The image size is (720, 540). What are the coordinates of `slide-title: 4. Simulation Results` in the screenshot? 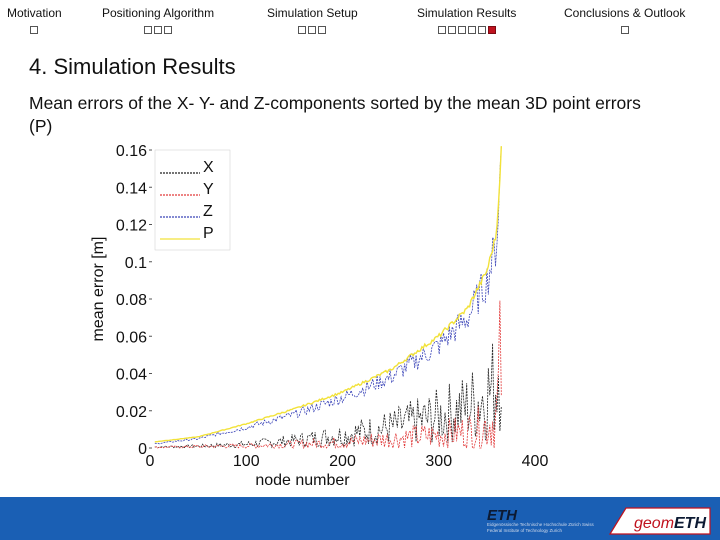 It's located at (132, 66).